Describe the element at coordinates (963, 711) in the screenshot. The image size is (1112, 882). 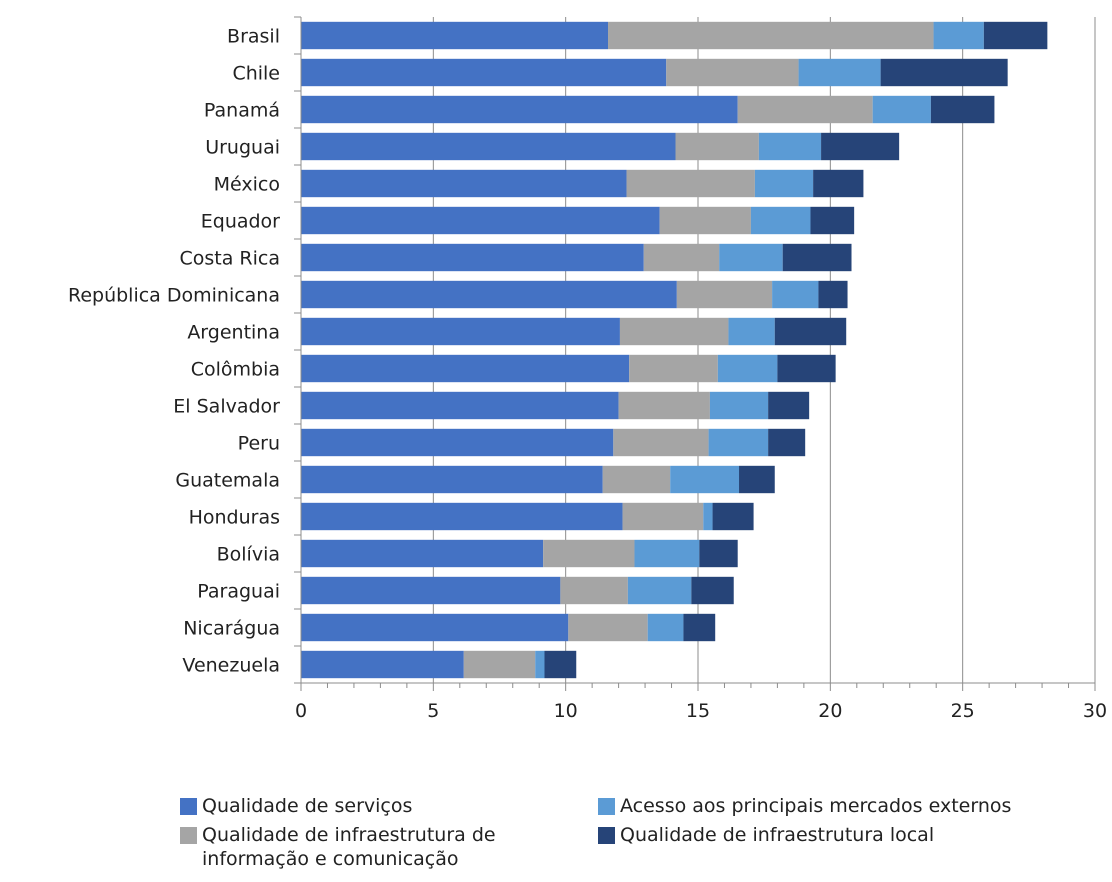
I see `x-tick-label: 25` at that location.